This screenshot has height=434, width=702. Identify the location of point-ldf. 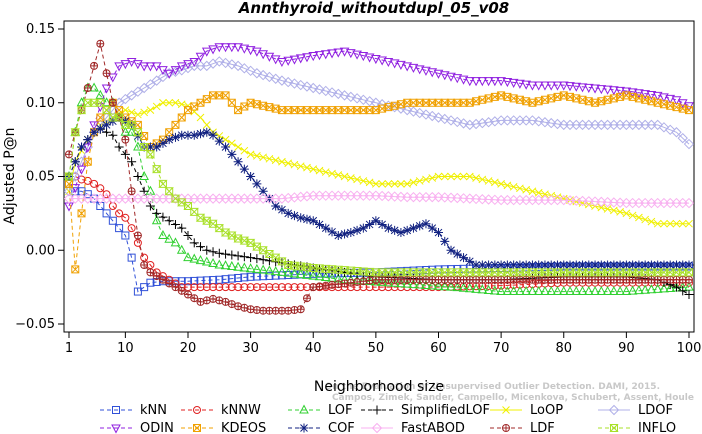
(144, 265).